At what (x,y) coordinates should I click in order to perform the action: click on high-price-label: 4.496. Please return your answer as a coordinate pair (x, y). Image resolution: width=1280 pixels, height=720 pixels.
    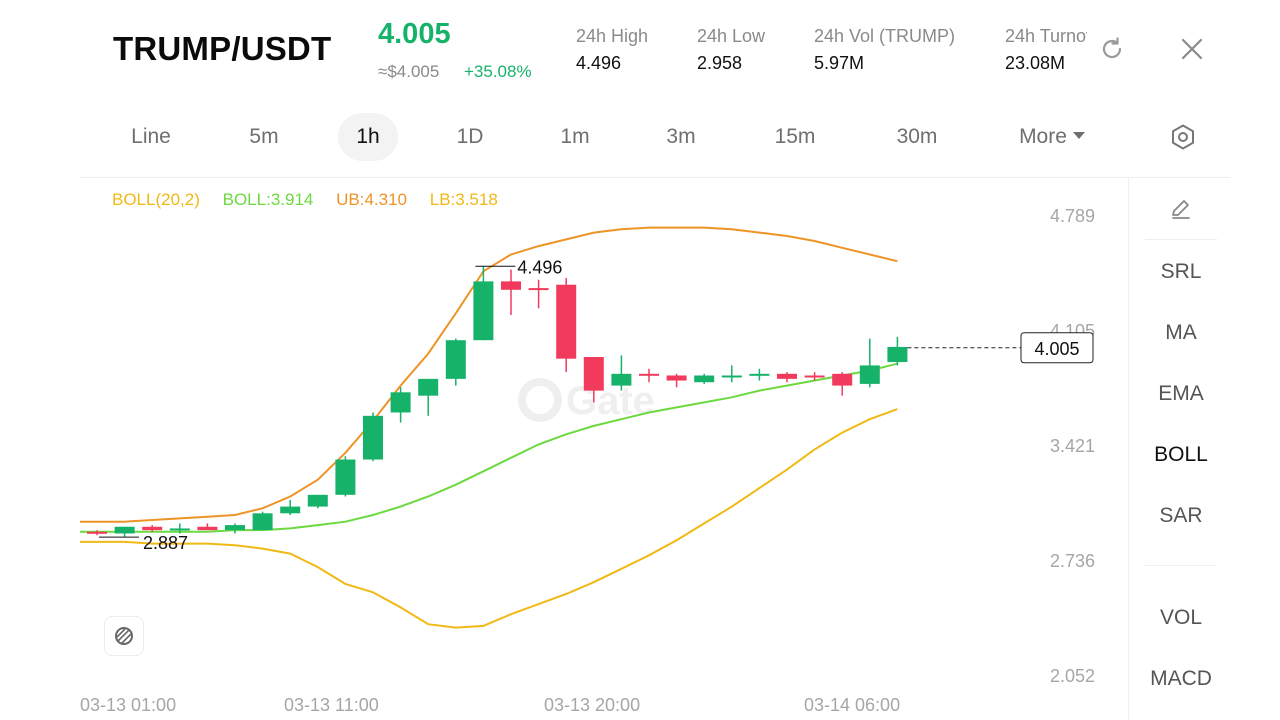
    Looking at the image, I should click on (539, 267).